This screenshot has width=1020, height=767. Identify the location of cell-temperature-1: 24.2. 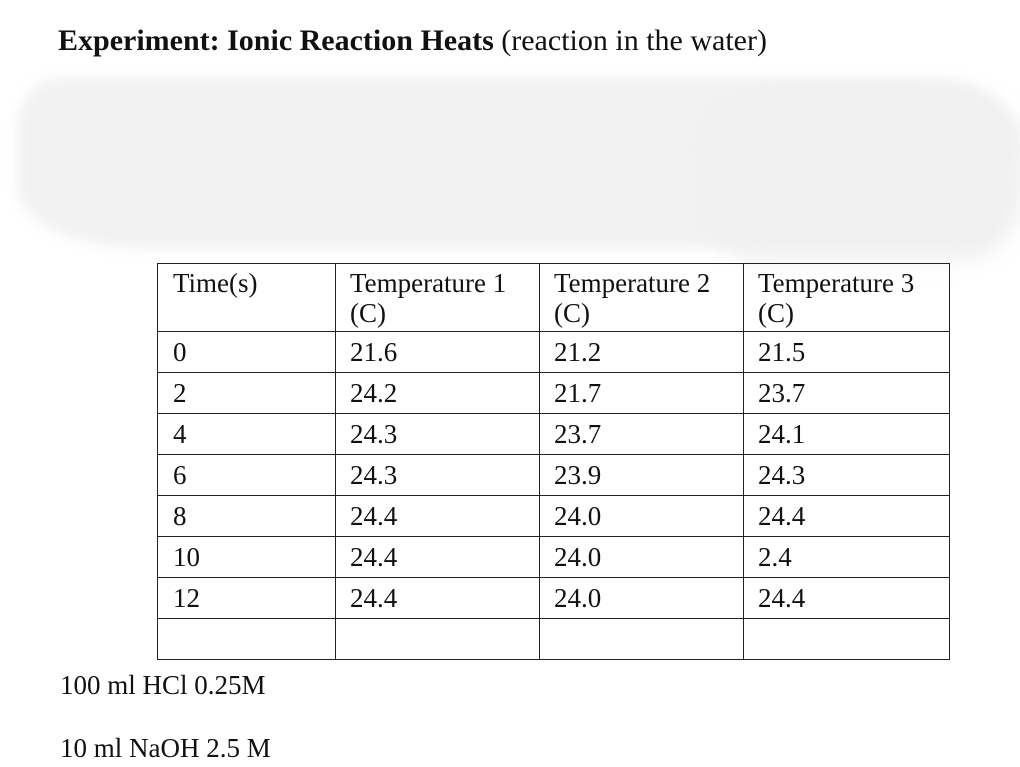
(437, 393).